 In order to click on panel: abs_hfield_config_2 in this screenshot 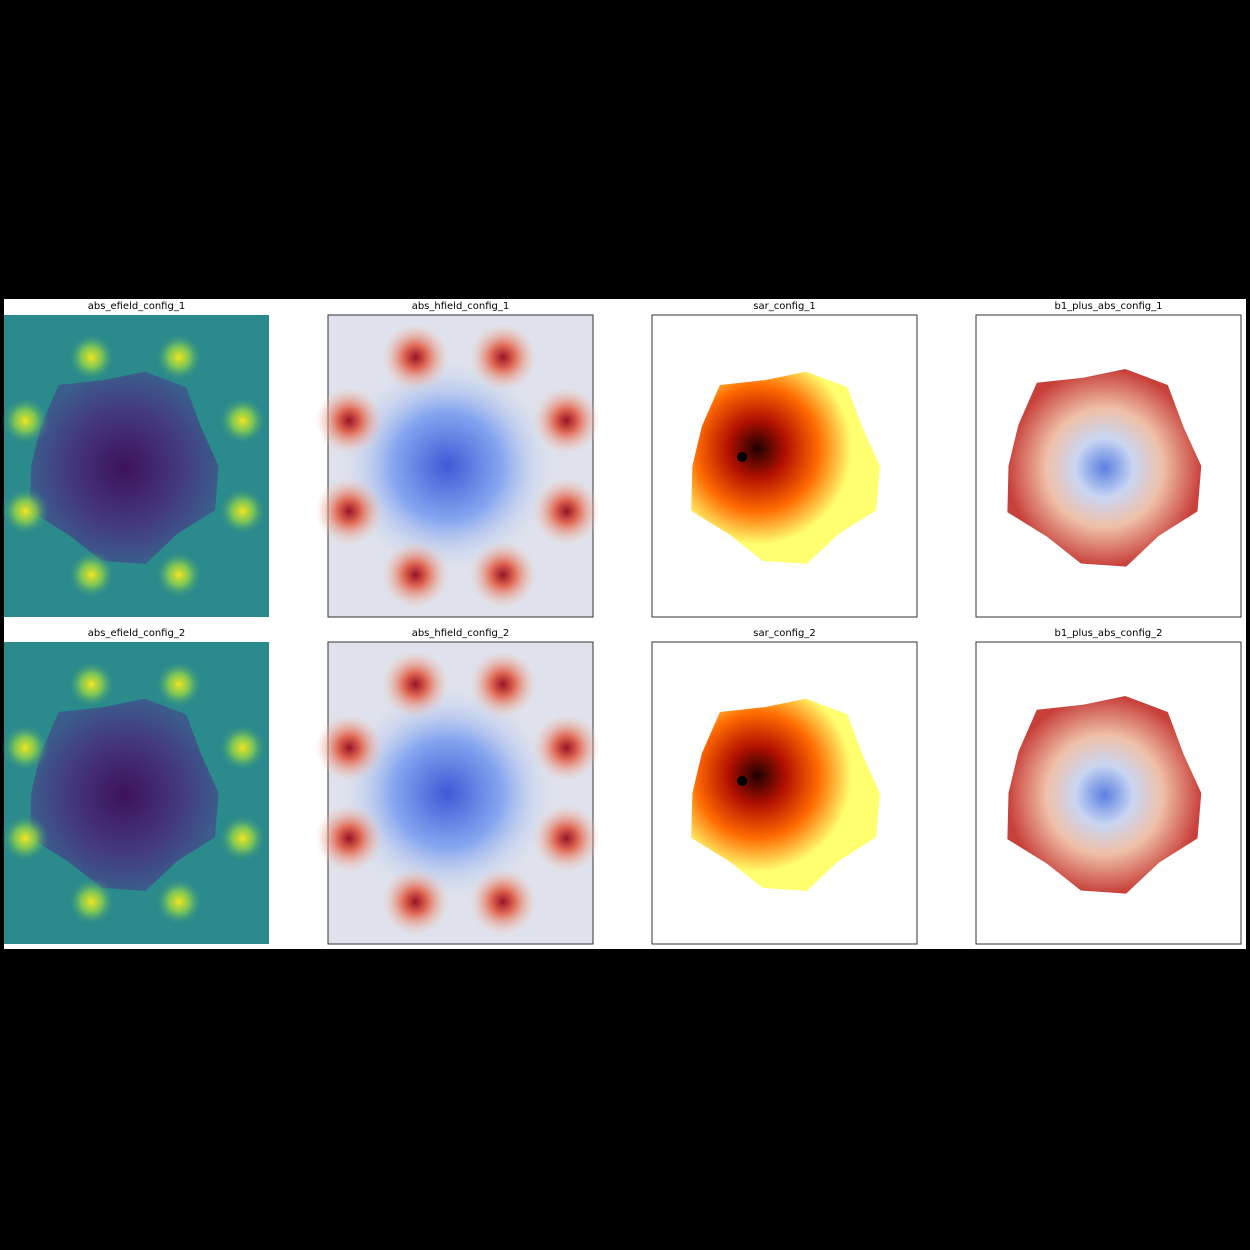, I will do `click(458, 786)`.